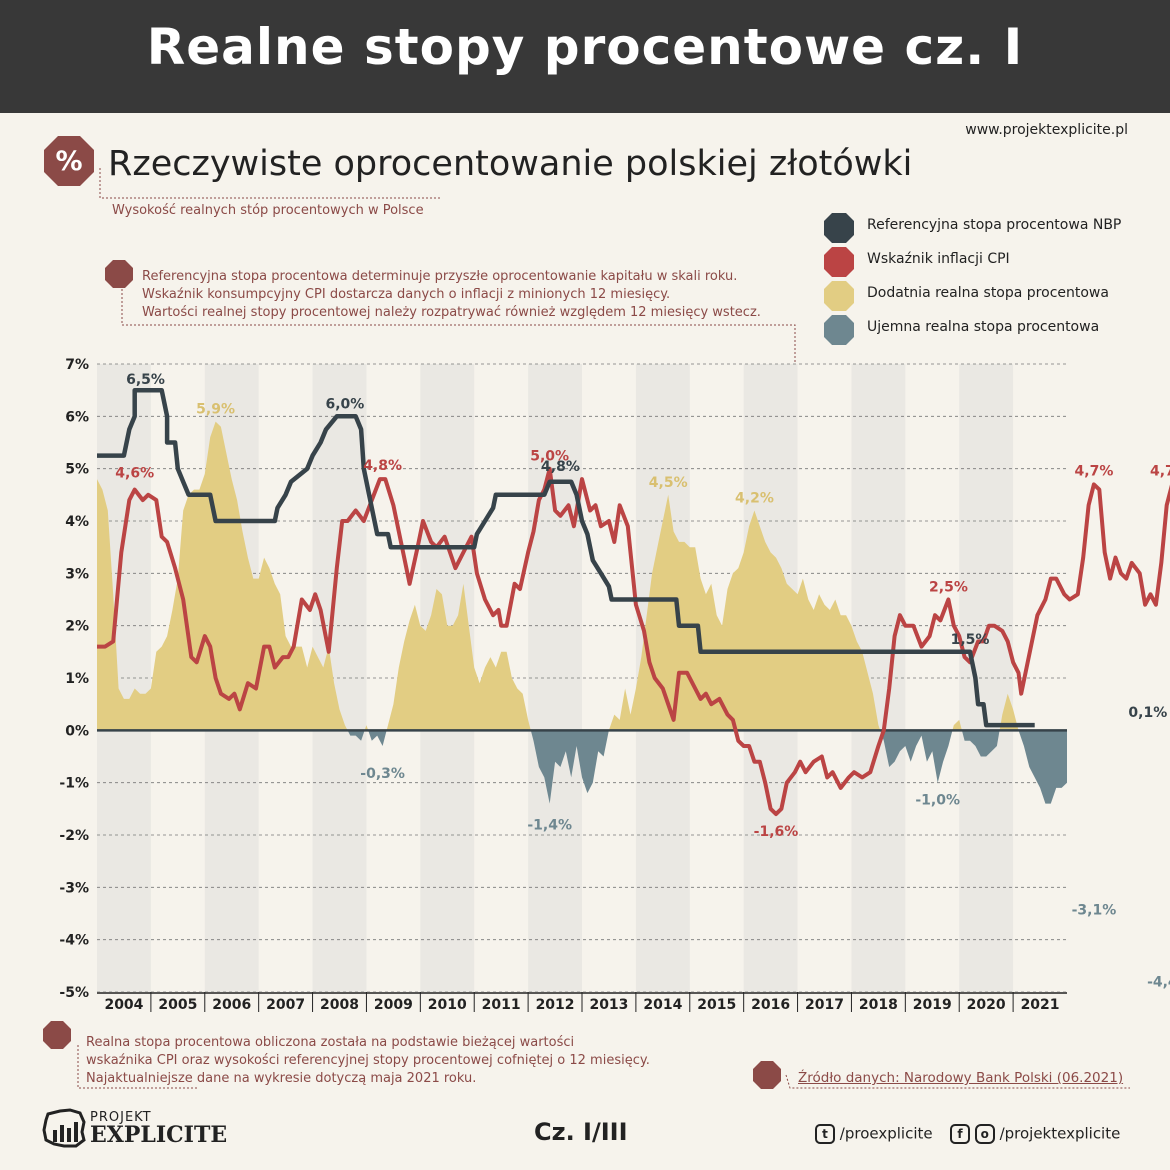 Image resolution: width=1170 pixels, height=1170 pixels. Describe the element at coordinates (608, 1005) in the screenshot. I see `x-tick-label: 2013` at that location.